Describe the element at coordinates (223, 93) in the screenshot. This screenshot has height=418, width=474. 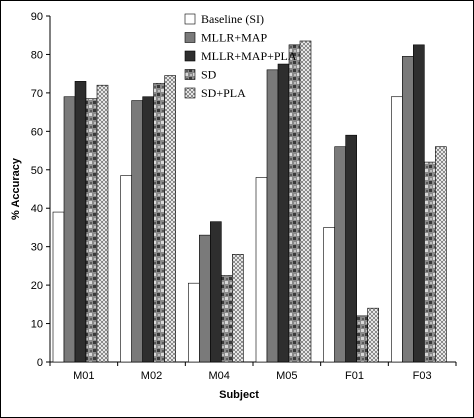
I see `legend-label: SD+PLA` at that location.